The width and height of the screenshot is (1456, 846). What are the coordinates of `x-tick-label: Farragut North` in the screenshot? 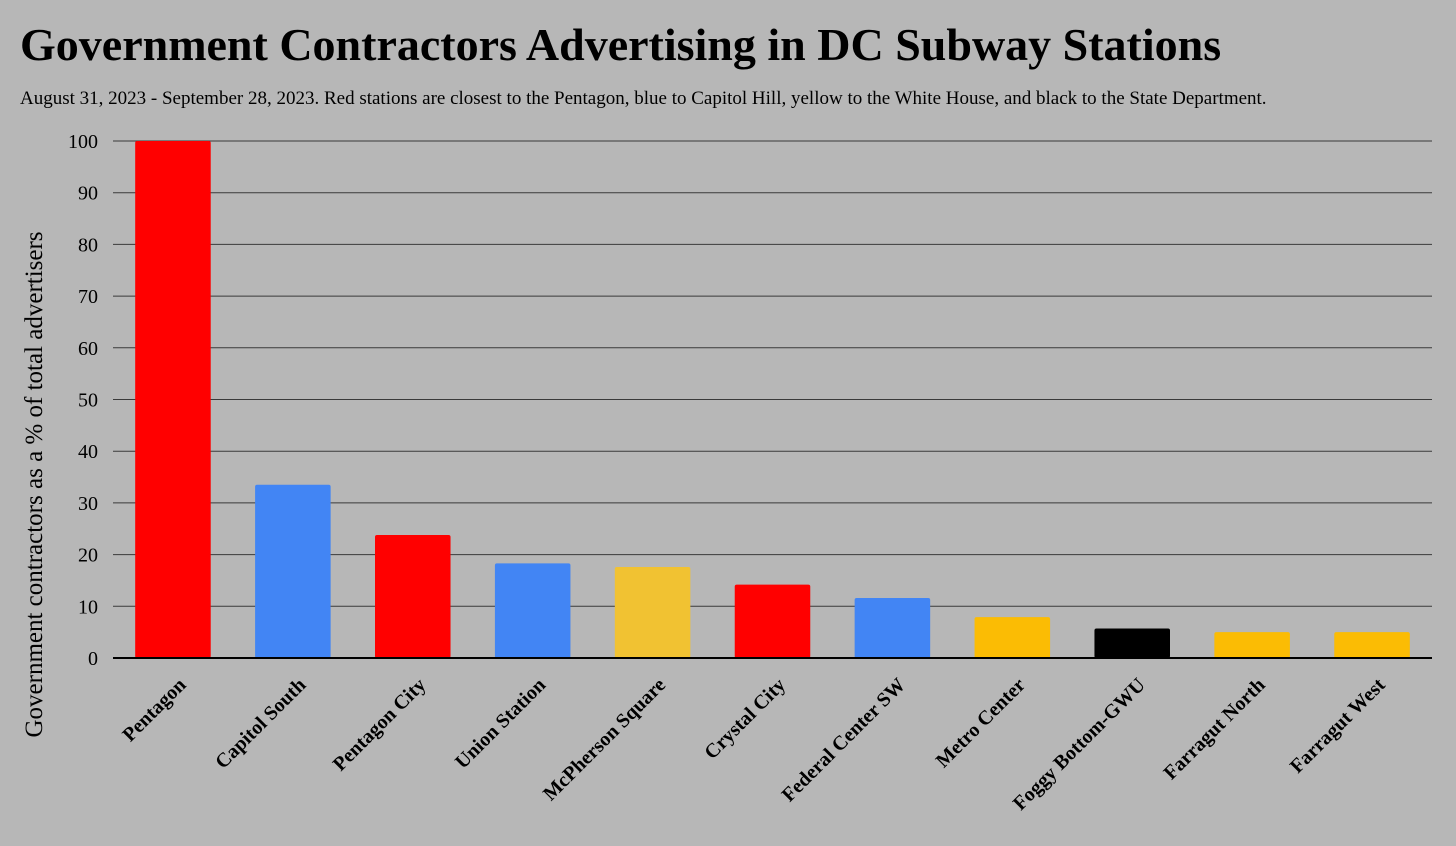 It's located at (1214, 729).